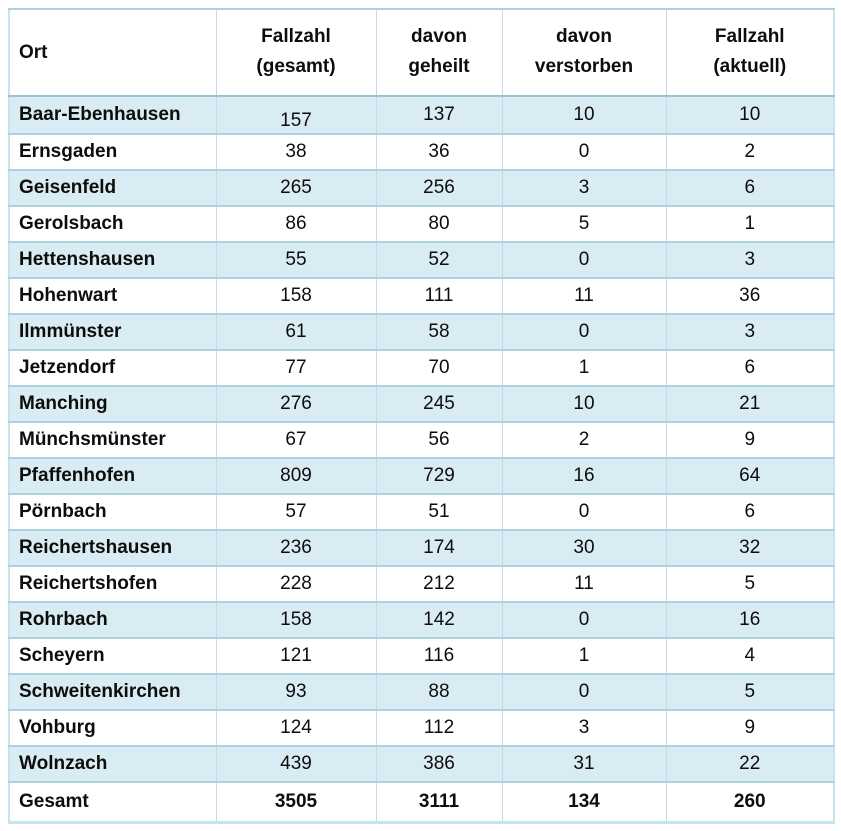  I want to click on cell-davon-geheilt: 52, so click(439, 260).